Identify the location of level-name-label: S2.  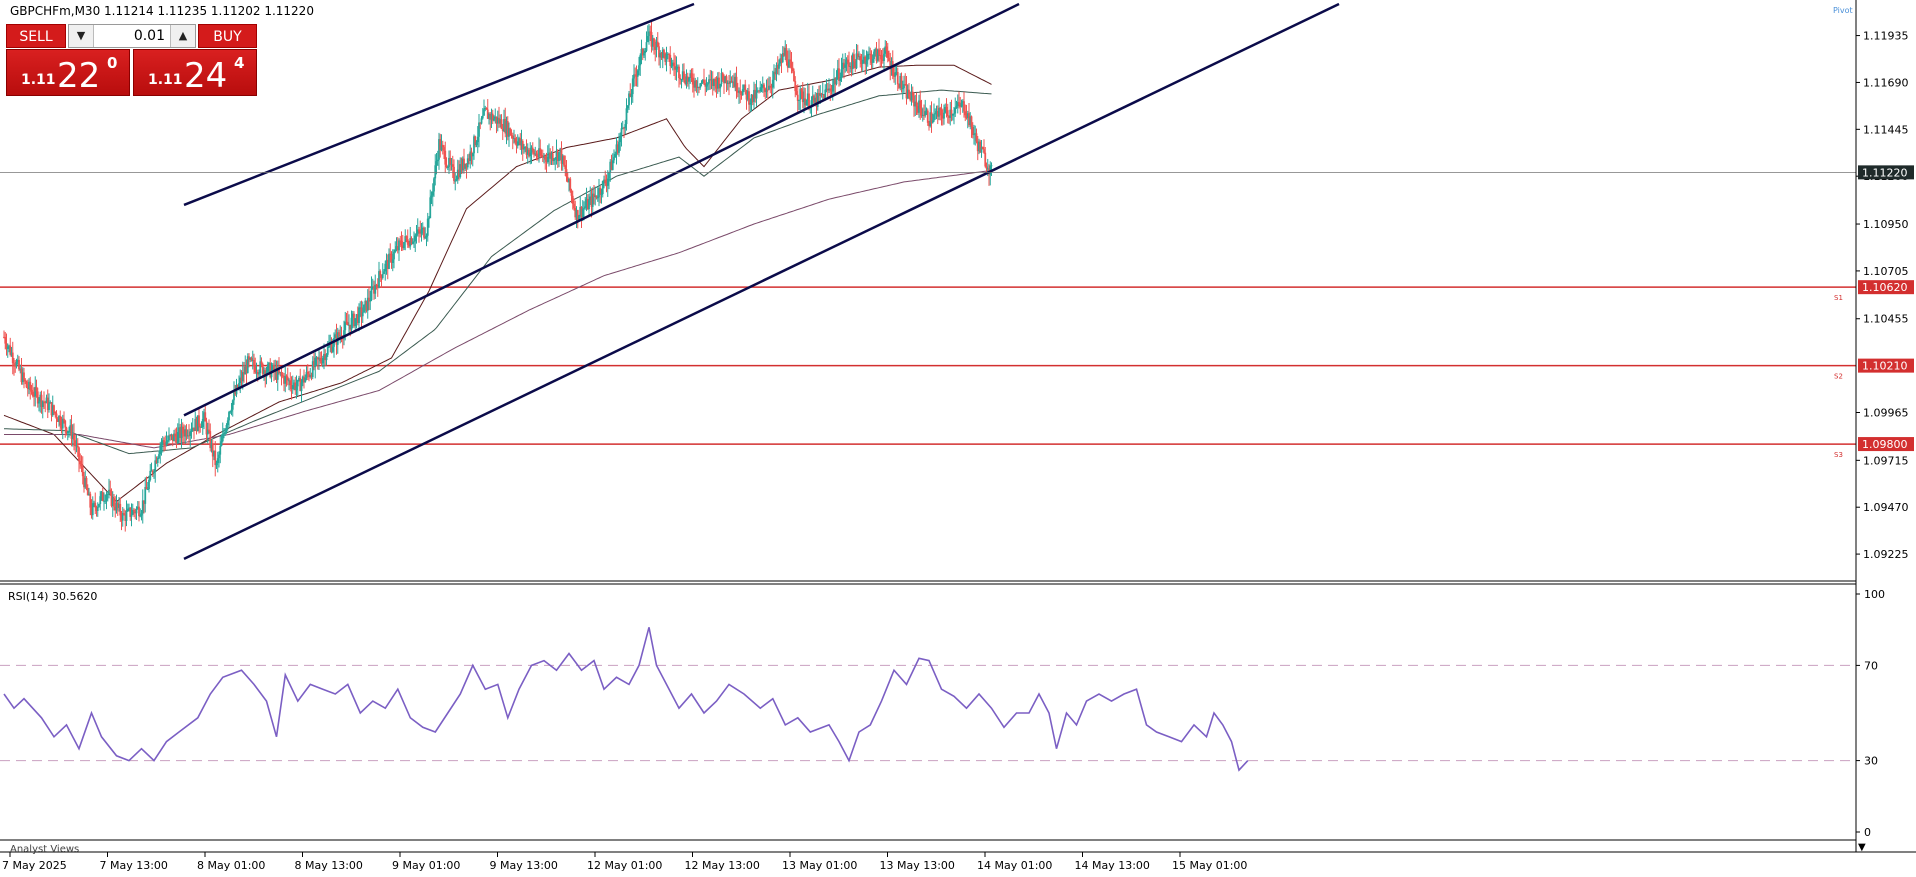
(1838, 377).